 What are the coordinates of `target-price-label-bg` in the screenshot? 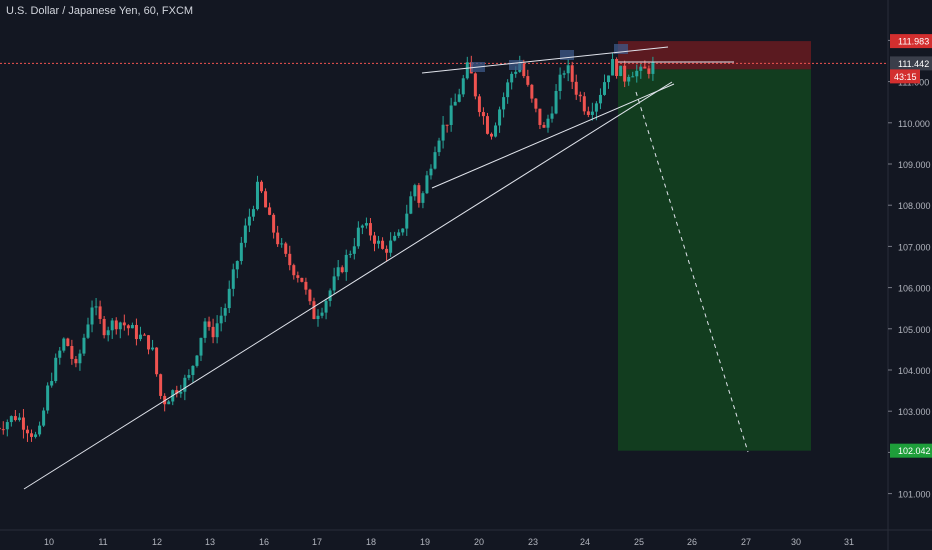 It's located at (911, 450).